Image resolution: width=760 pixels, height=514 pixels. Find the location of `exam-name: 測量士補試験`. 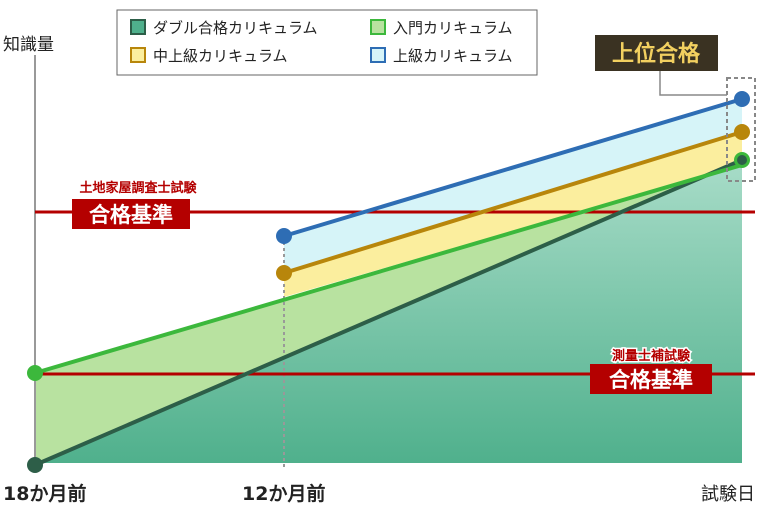

exam-name: 測量士補試験 is located at coordinates (651, 356).